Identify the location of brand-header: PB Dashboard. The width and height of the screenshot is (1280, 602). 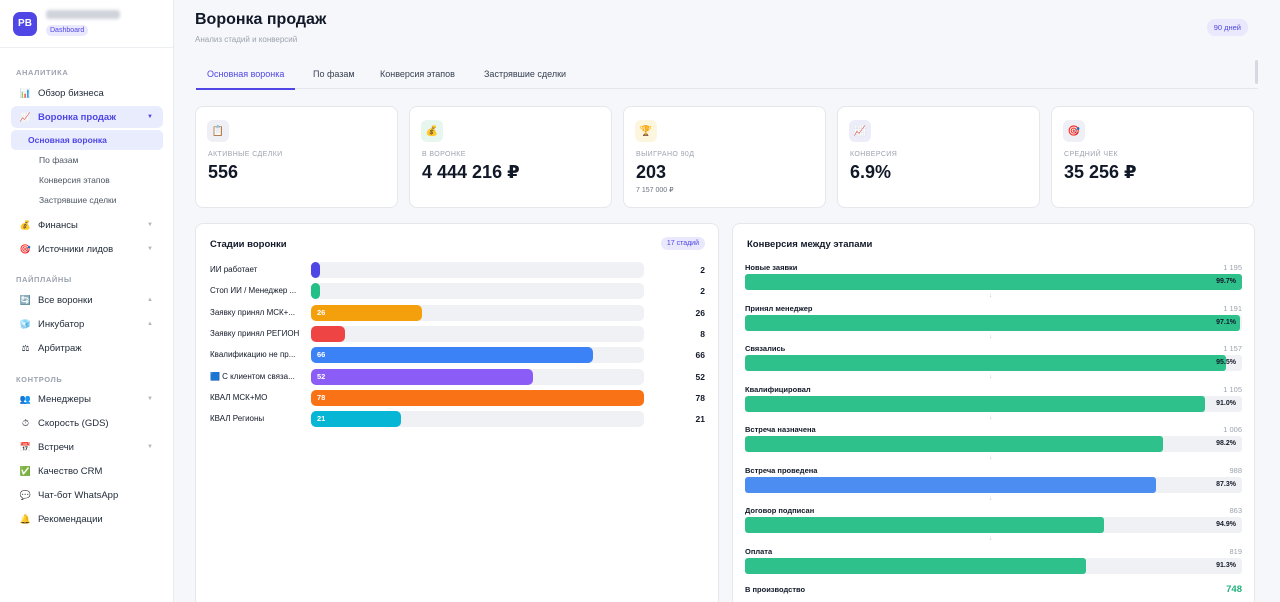
(86, 24).